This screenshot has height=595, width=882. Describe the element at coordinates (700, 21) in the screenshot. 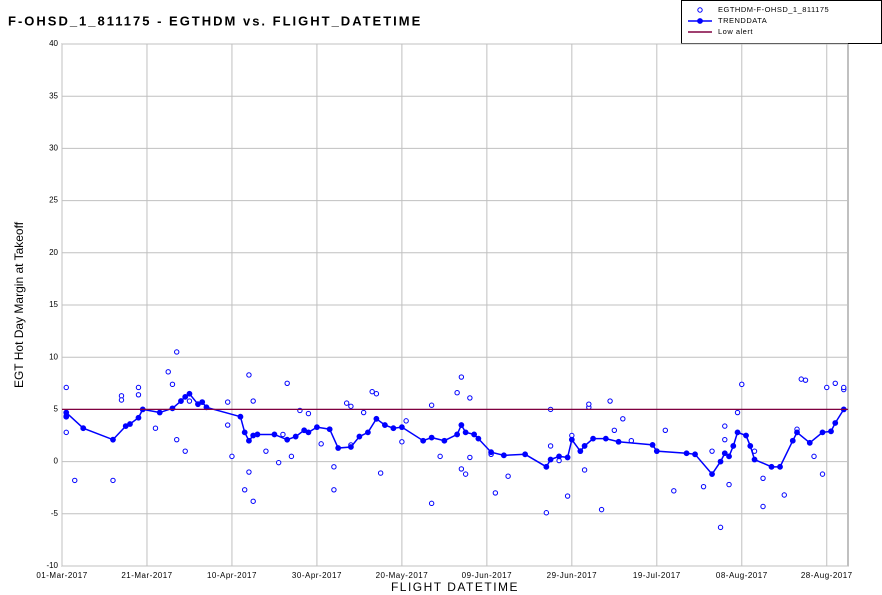

I see `legend-marker` at that location.